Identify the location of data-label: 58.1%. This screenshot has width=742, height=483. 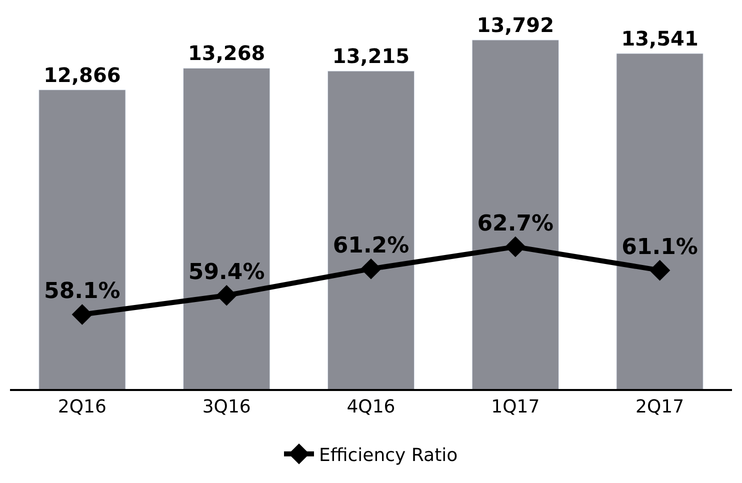
(82, 291).